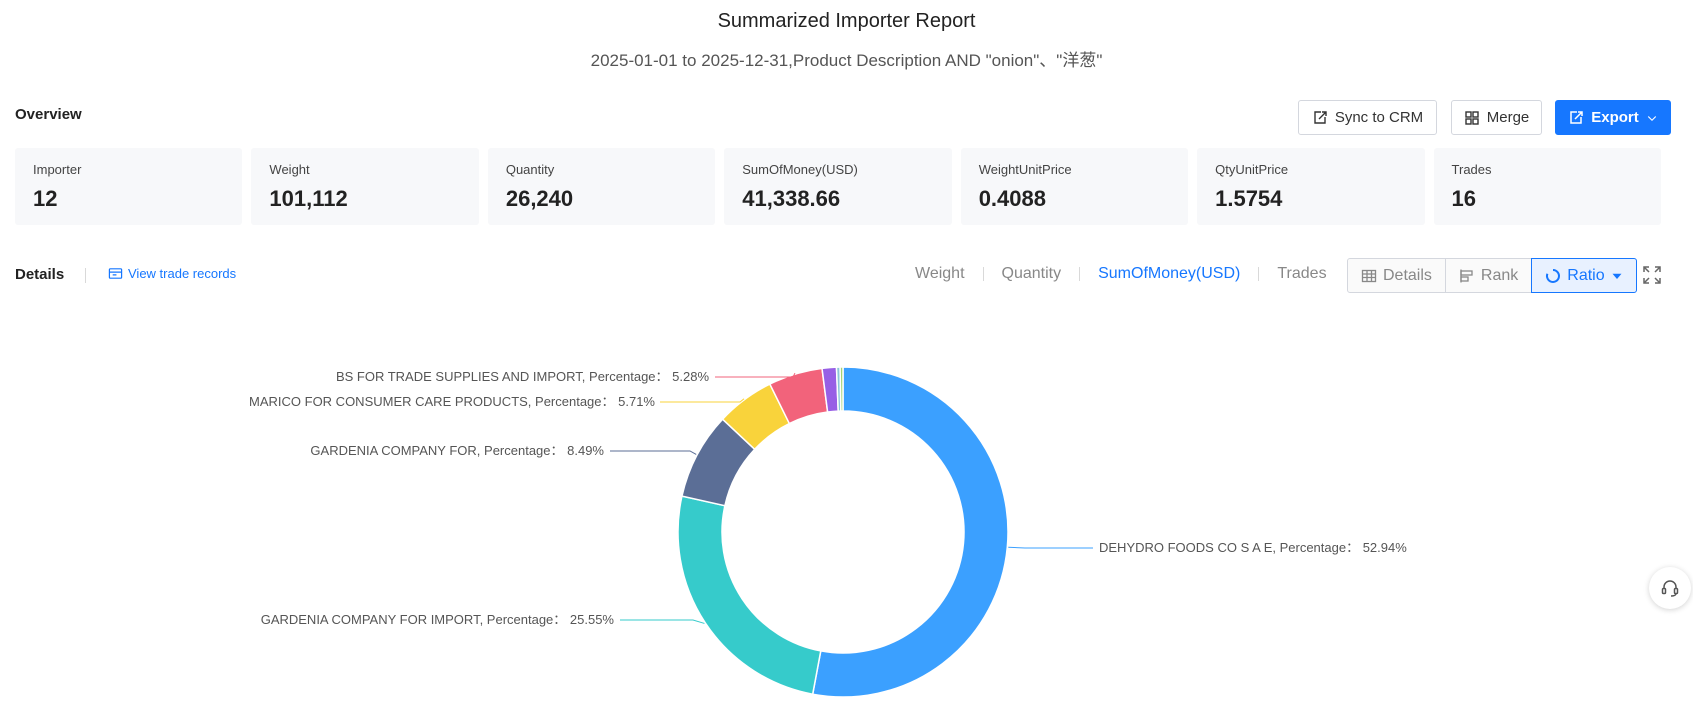  I want to click on metric-tabs: Weight Quantity SumOfMoney(USD) Trades, so click(1121, 274).